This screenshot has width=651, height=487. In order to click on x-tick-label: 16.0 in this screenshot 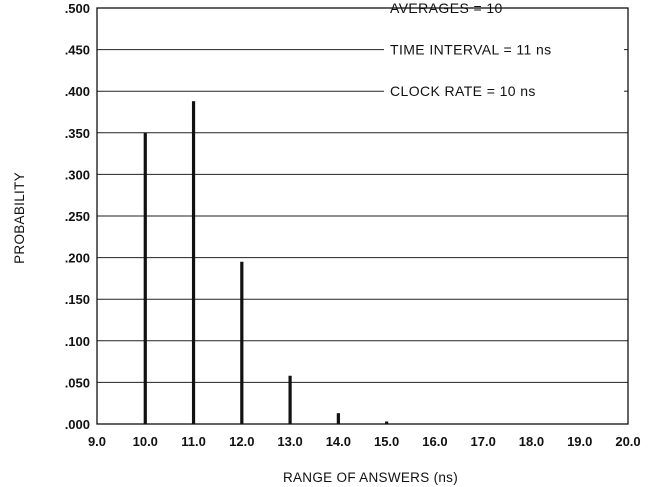, I will do `click(434, 441)`.